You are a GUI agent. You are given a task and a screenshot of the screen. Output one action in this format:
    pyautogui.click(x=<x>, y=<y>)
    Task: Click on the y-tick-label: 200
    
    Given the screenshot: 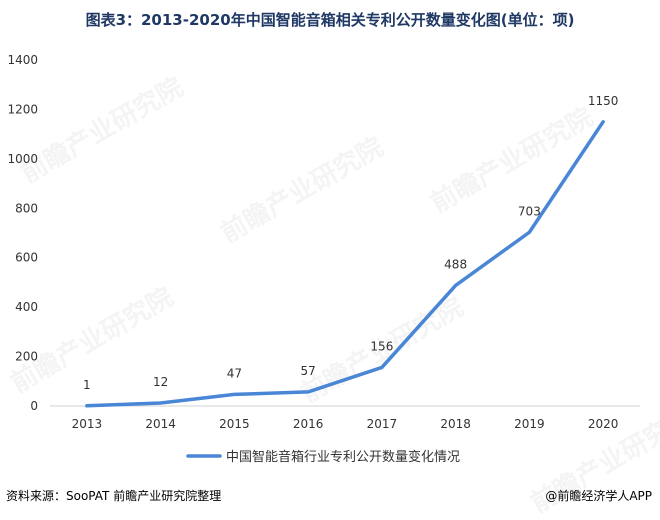 What is the action you would take?
    pyautogui.click(x=26, y=357)
    